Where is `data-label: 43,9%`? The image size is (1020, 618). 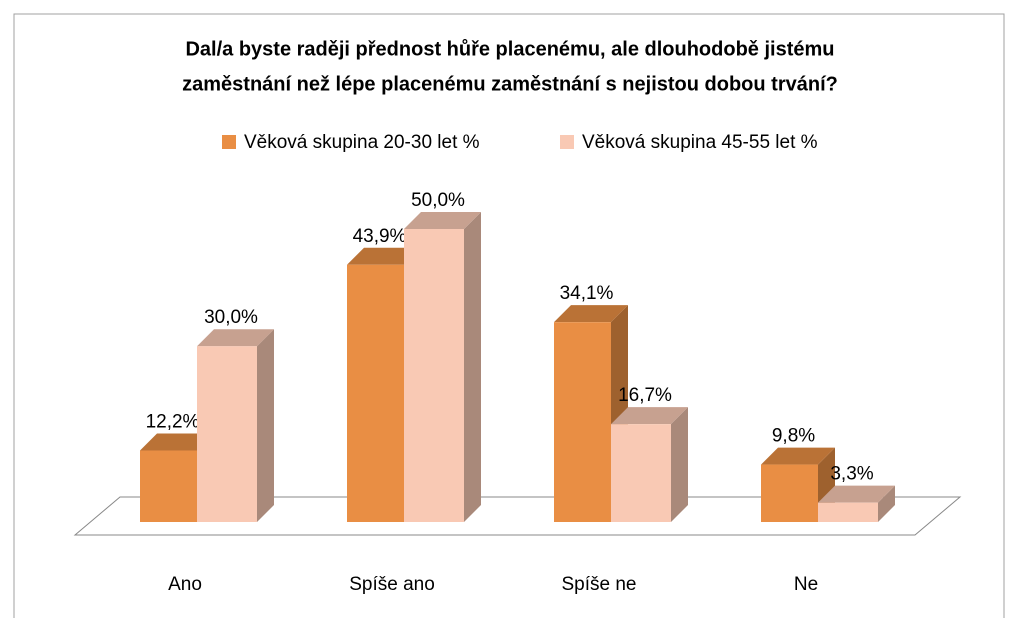
data-label: 43,9% is located at coordinates (380, 236).